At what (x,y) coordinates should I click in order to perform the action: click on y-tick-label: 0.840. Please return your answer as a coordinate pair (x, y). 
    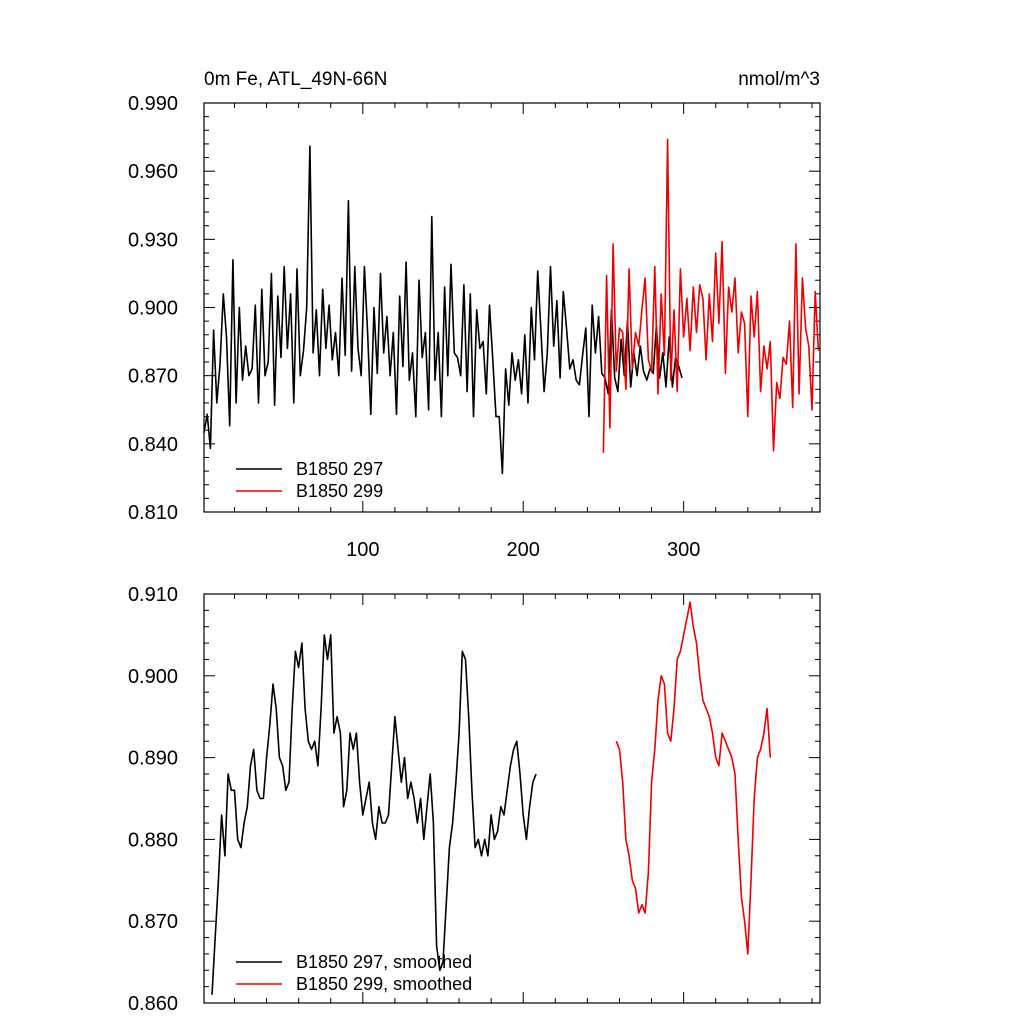
    Looking at the image, I should click on (153, 445).